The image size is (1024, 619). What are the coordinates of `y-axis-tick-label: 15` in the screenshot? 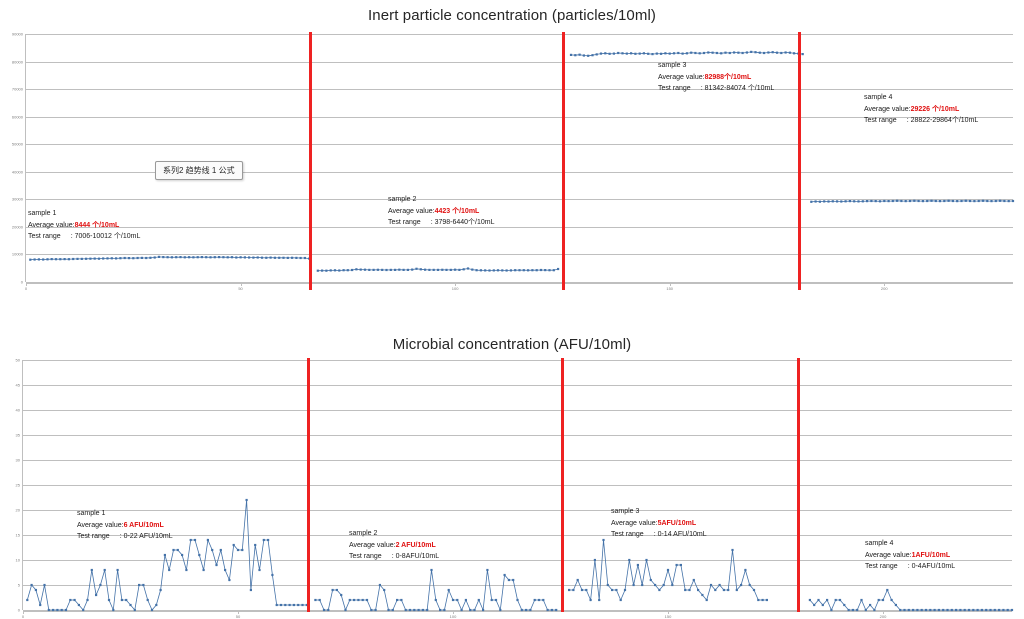 It's located at (17, 535).